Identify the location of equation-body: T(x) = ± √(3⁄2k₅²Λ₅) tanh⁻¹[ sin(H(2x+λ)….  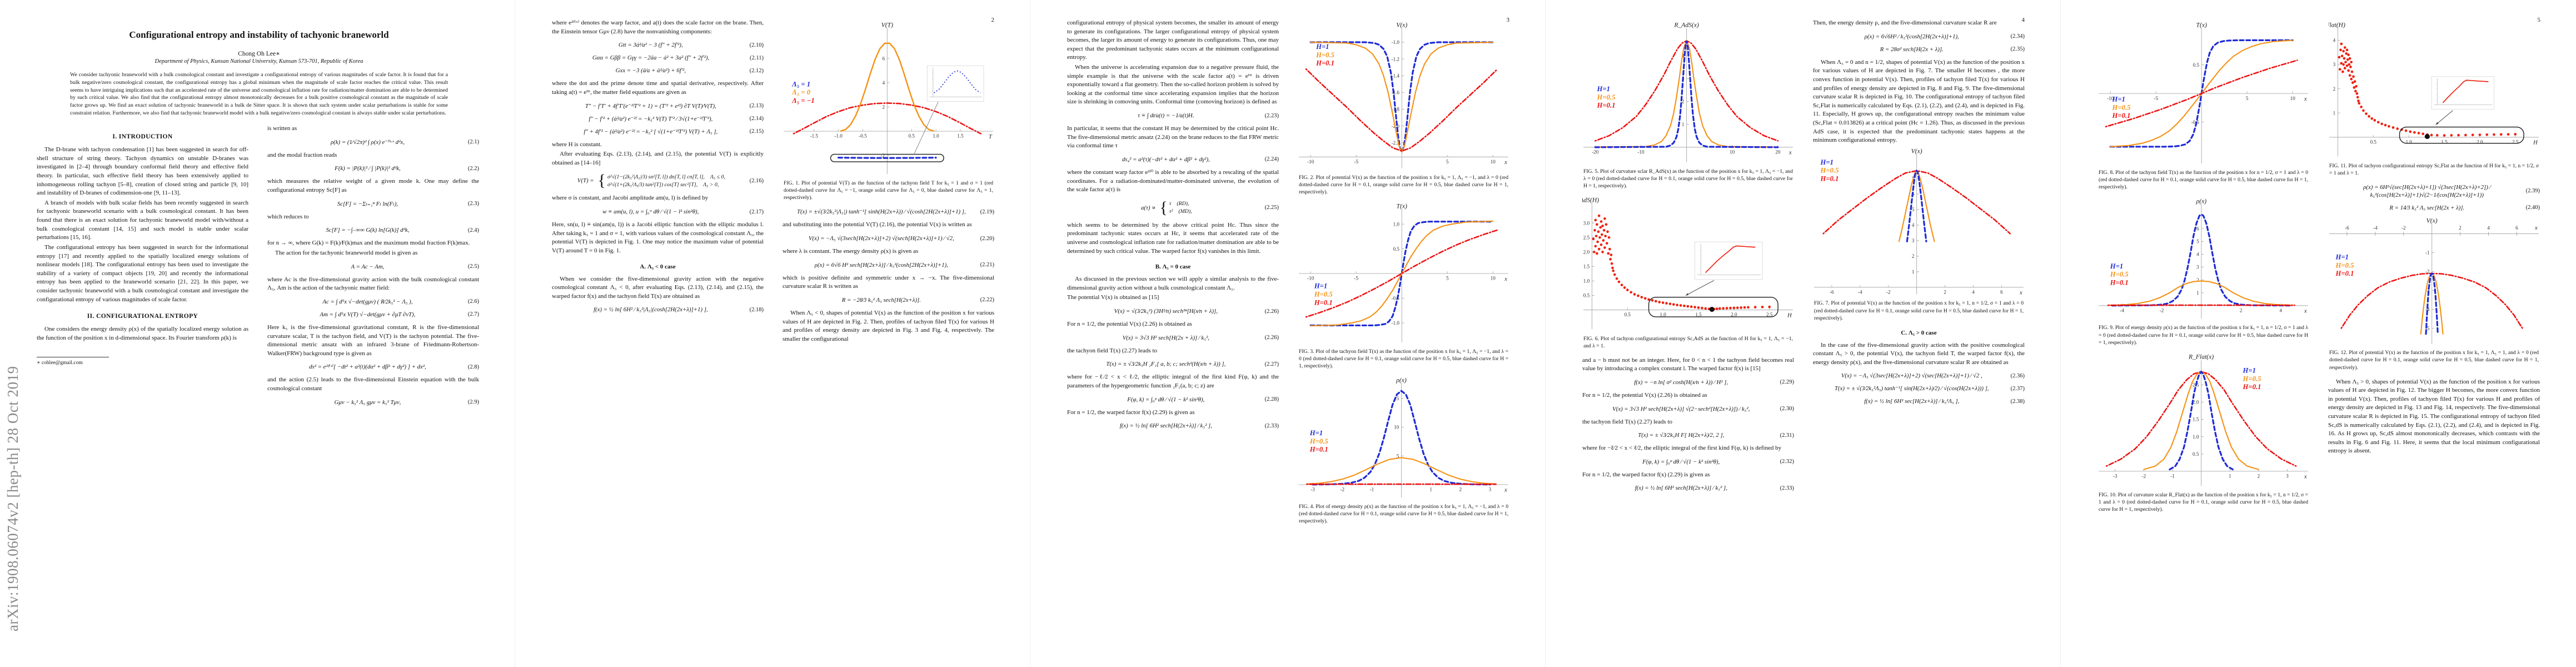
(1912, 388).